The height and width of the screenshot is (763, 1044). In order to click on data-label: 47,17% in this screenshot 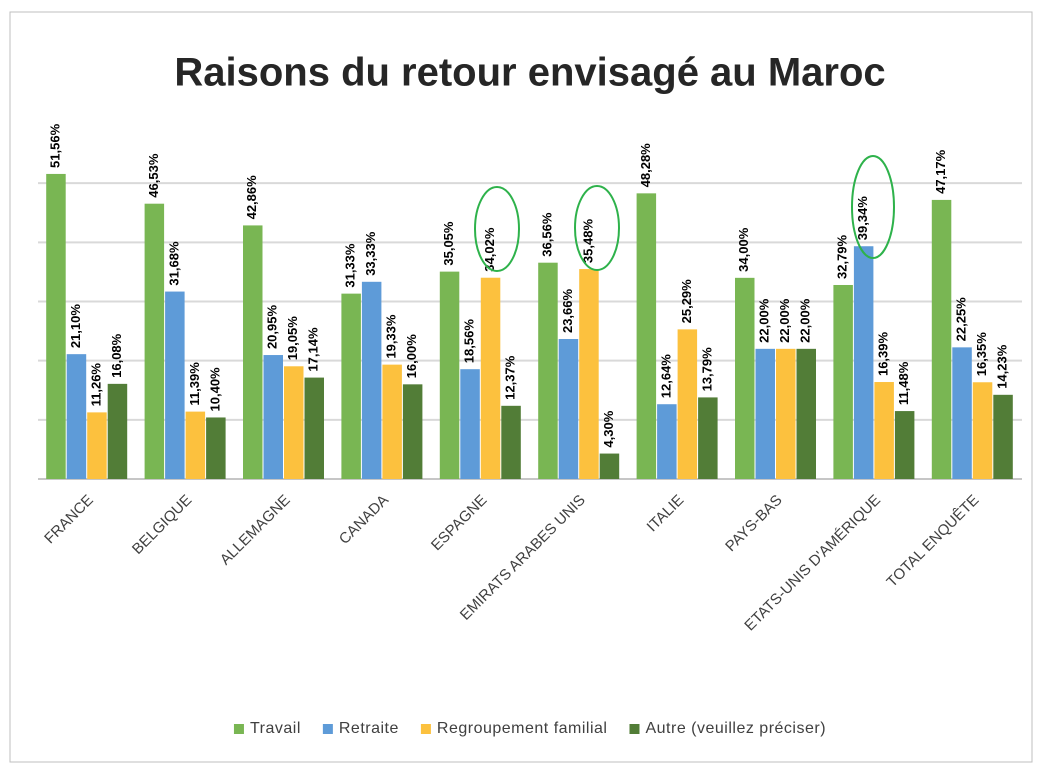, I will do `click(940, 171)`.